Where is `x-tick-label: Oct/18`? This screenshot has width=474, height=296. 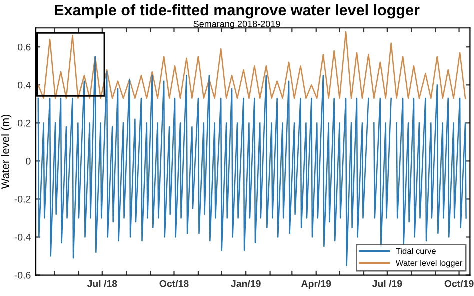
x-tick-label: Oct/18 is located at coordinates (174, 284).